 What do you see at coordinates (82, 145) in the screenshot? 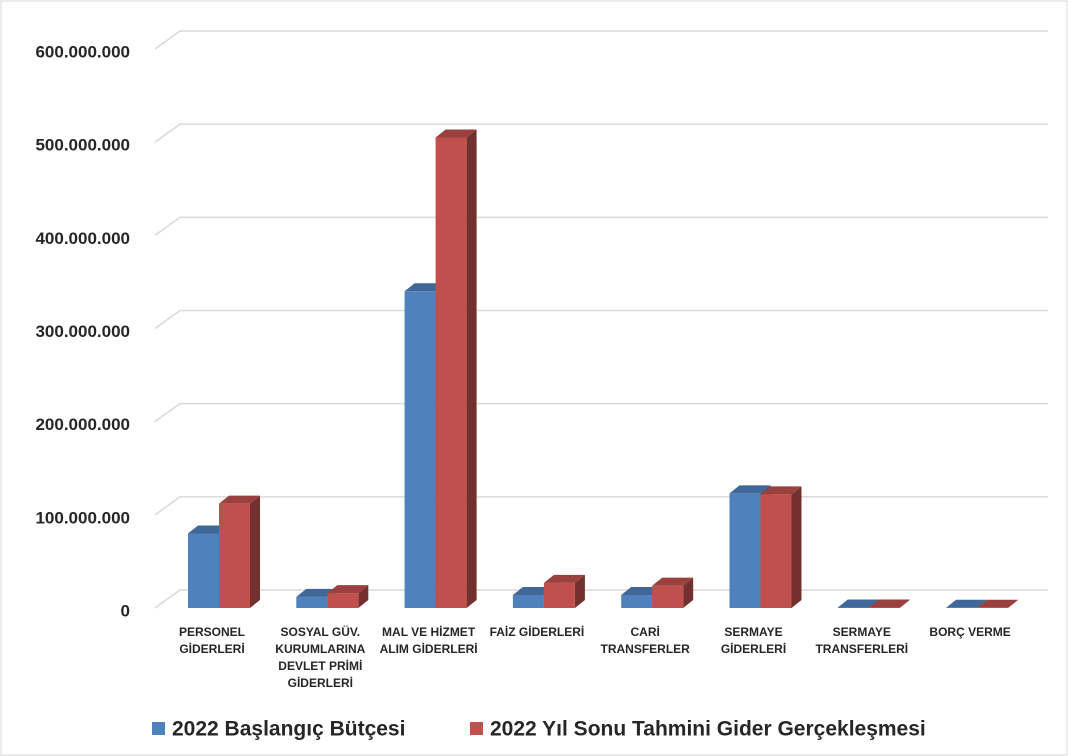
I see `y-tick-label: 500.000.000` at bounding box center [82, 145].